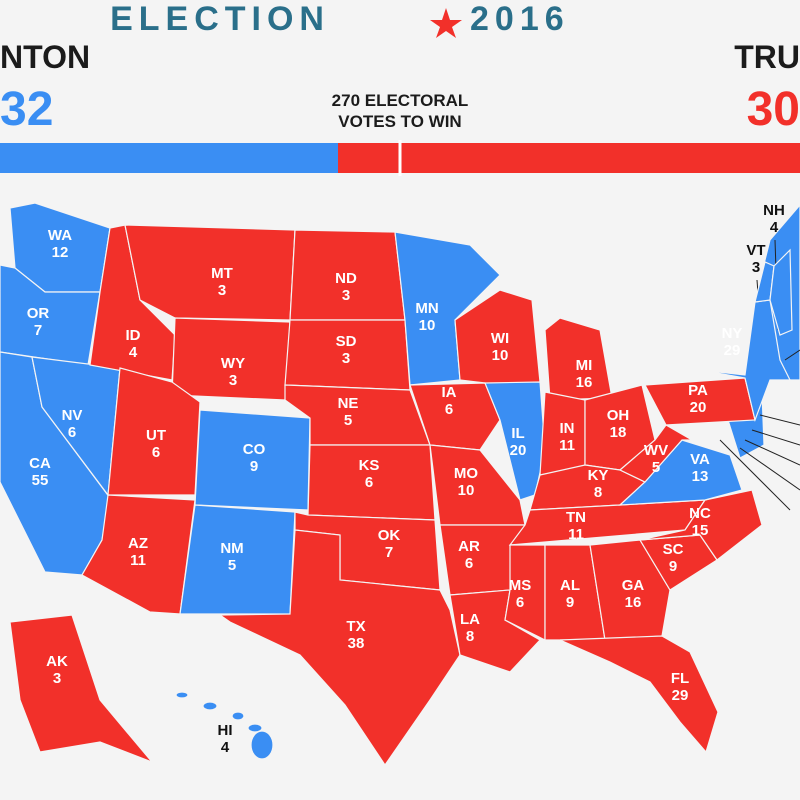 The width and height of the screenshot is (800, 800). Describe the element at coordinates (40, 480) in the screenshot. I see `state-votes: 55` at that location.